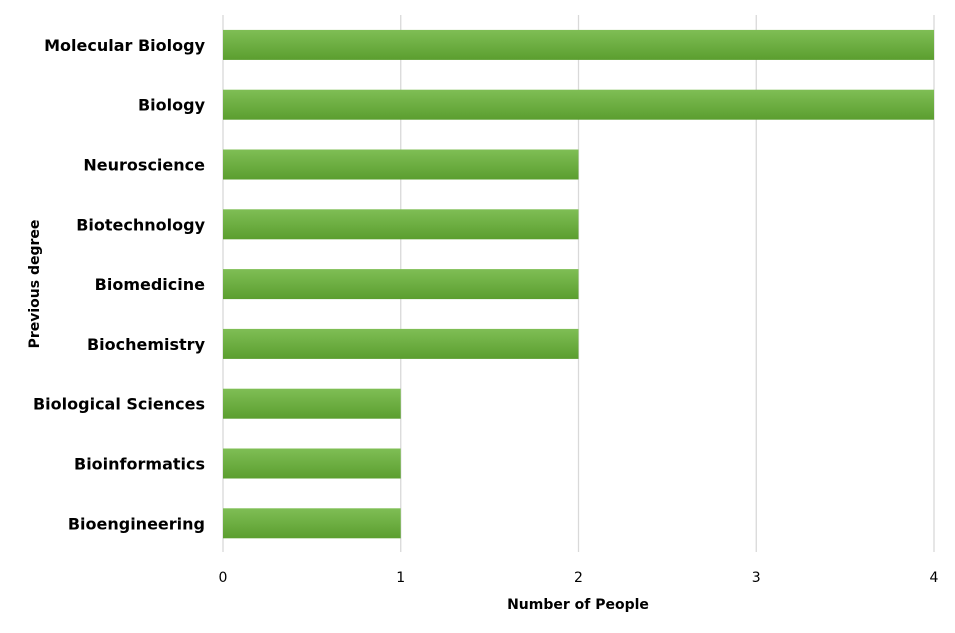  Describe the element at coordinates (150, 284) in the screenshot. I see `category-label: Biomedicine` at that location.